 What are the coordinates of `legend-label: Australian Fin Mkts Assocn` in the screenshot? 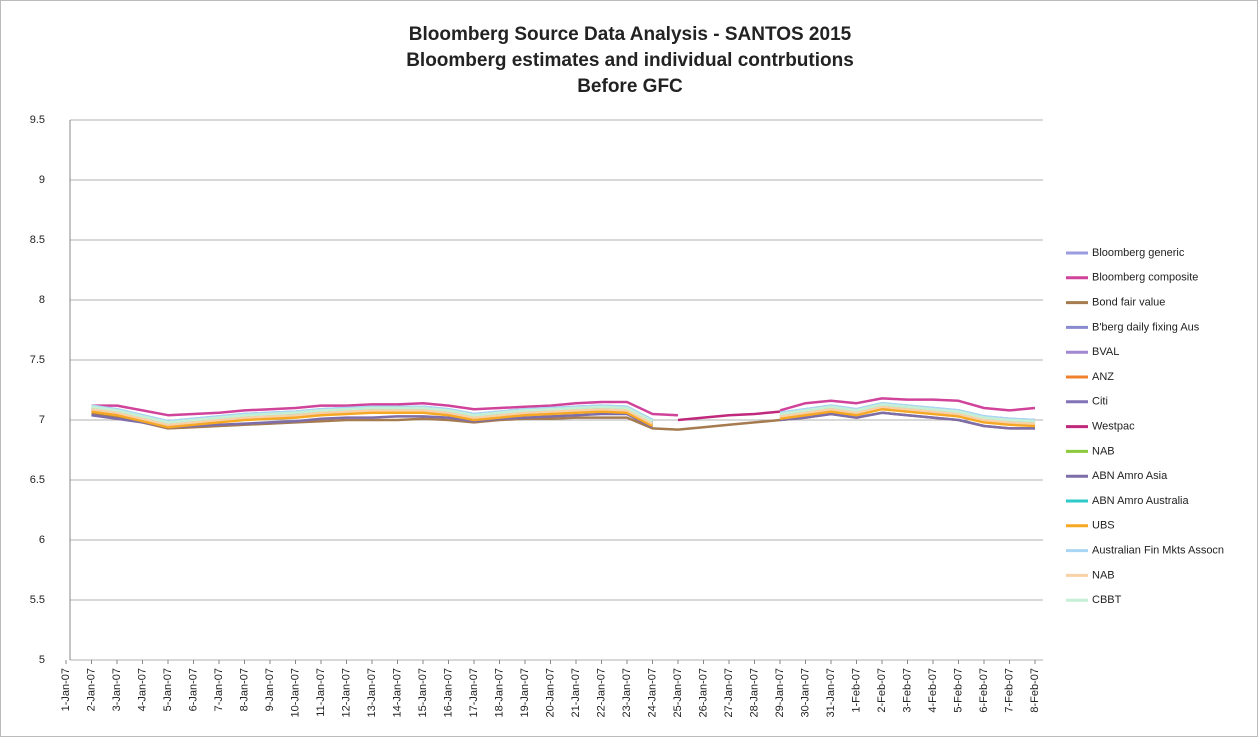 It's located at (1158, 551).